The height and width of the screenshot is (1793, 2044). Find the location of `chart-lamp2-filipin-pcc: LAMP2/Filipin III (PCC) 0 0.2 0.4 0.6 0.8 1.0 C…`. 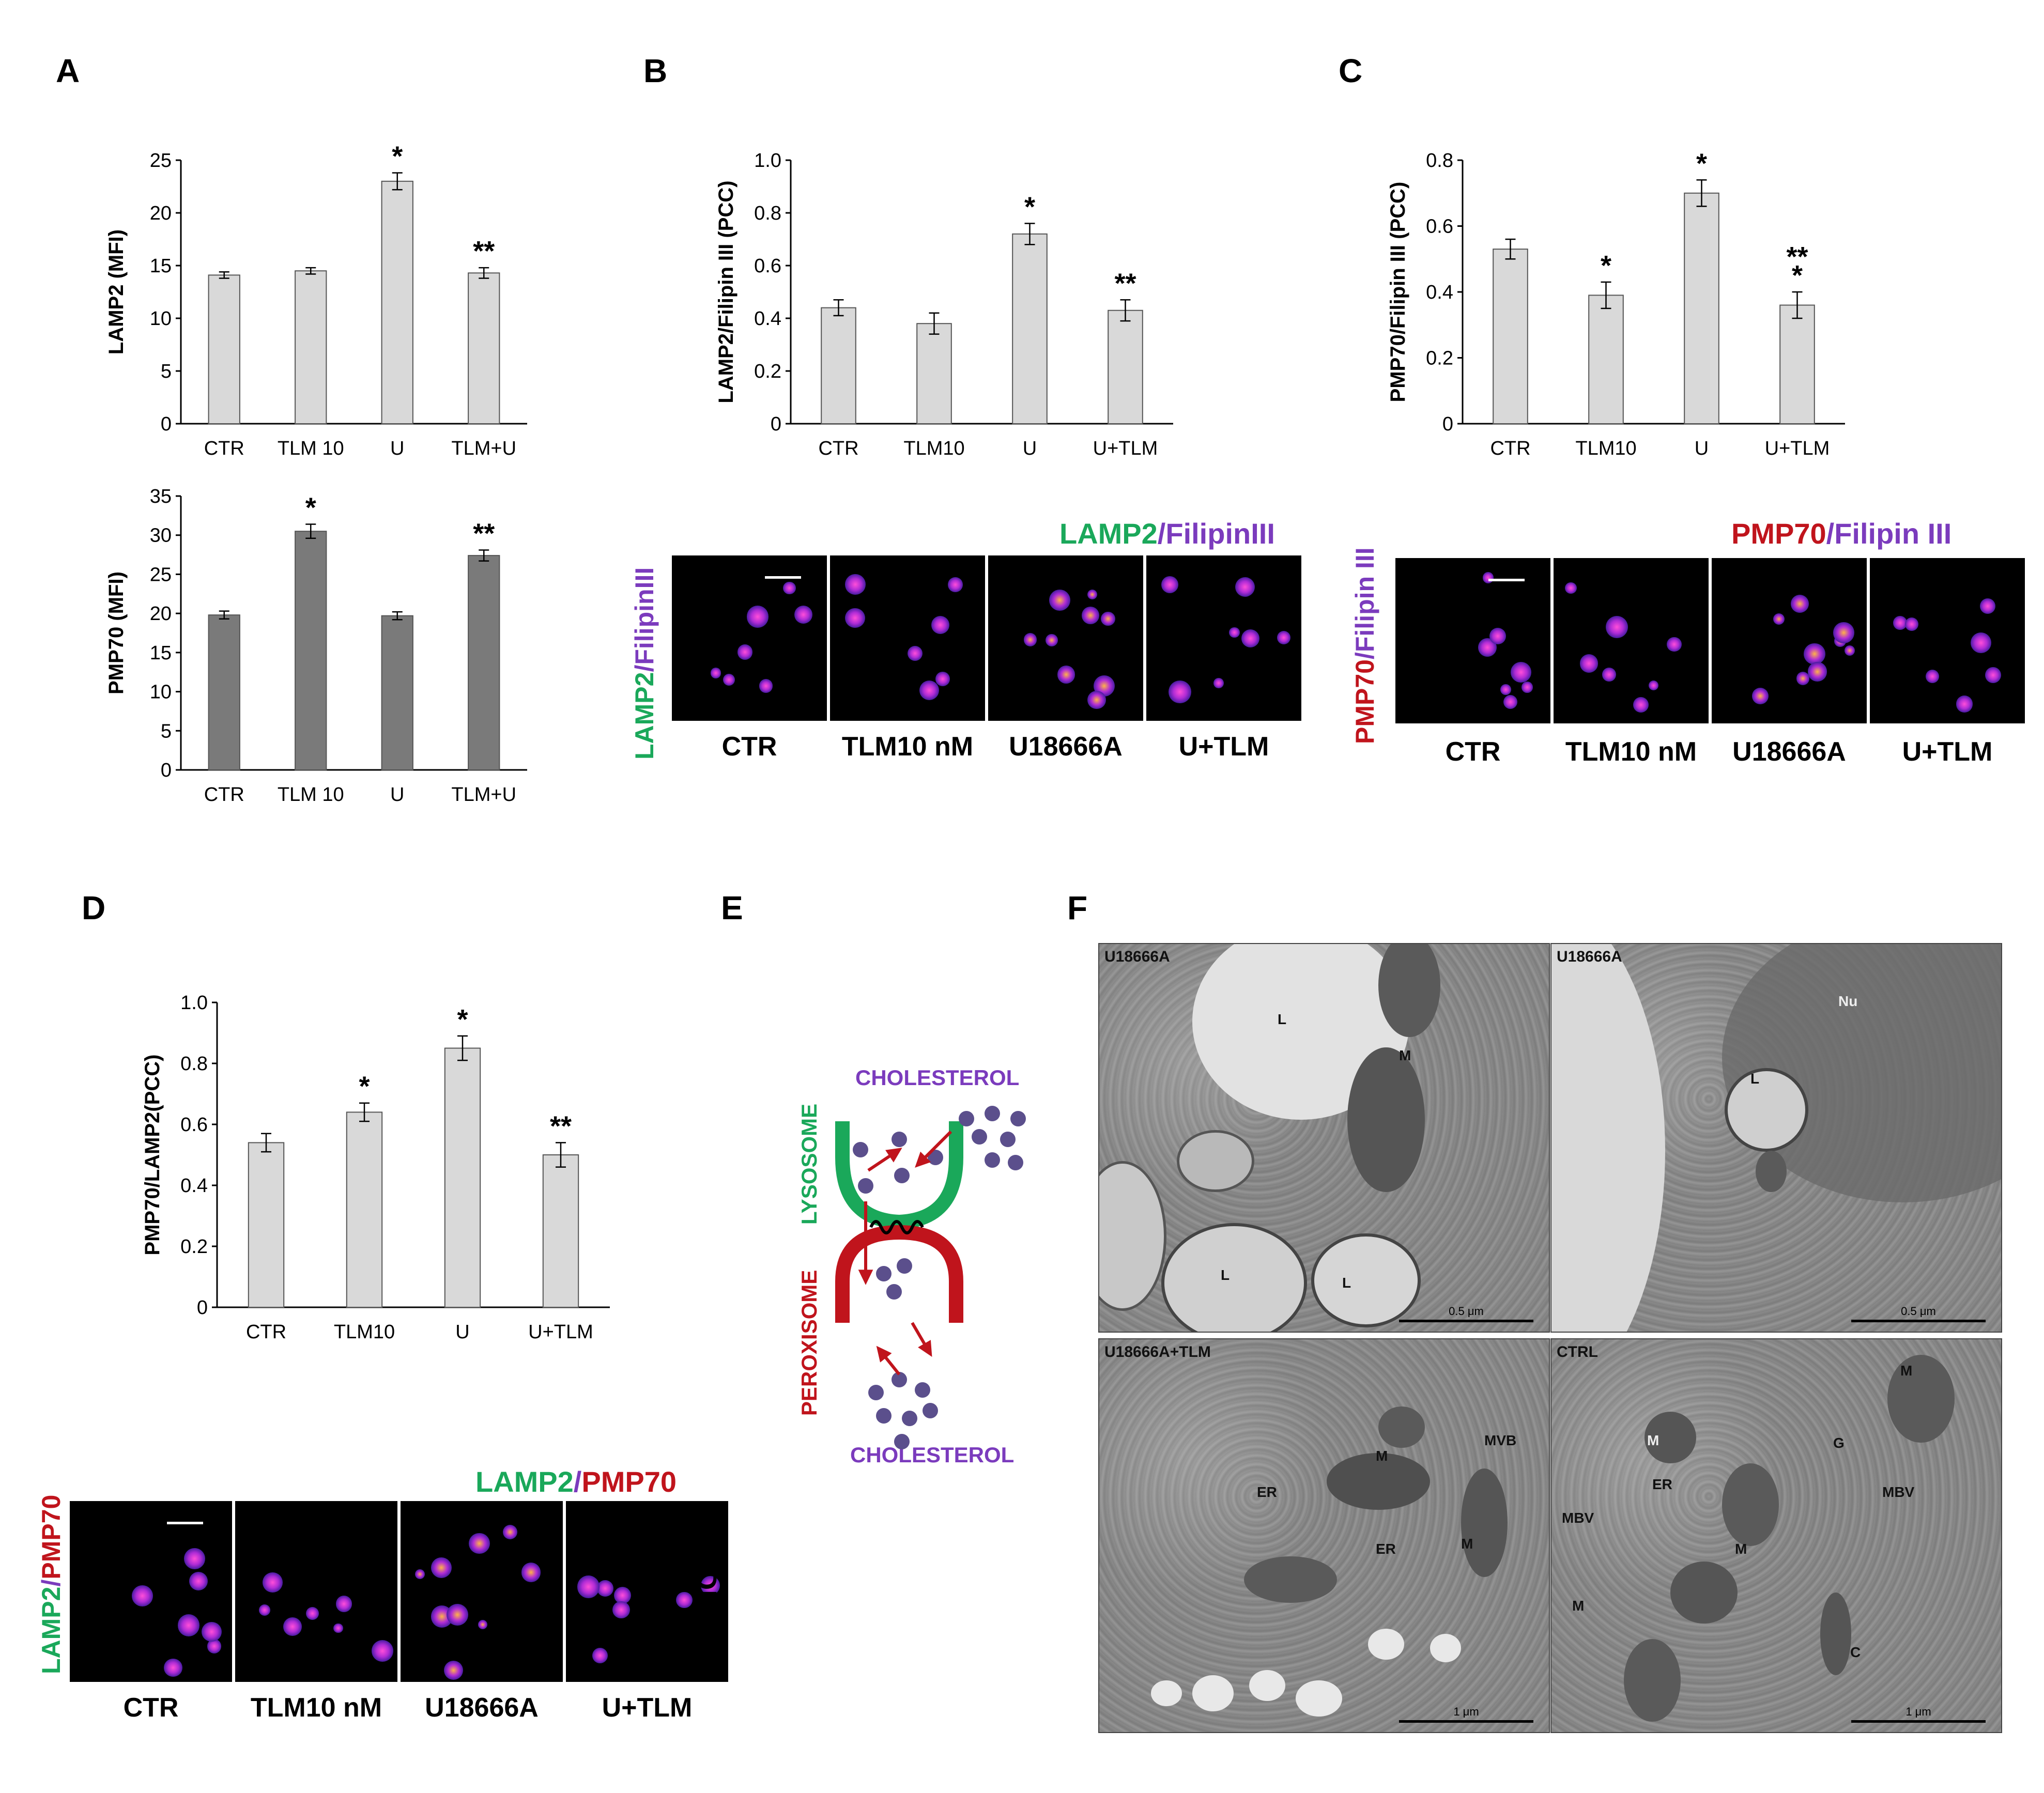

chart-lamp2-filipin-pcc: LAMP2/Filipin III (PCC) 0 0.2 0.4 0.6 0.8 1.0 C… is located at coordinates (944, 304).